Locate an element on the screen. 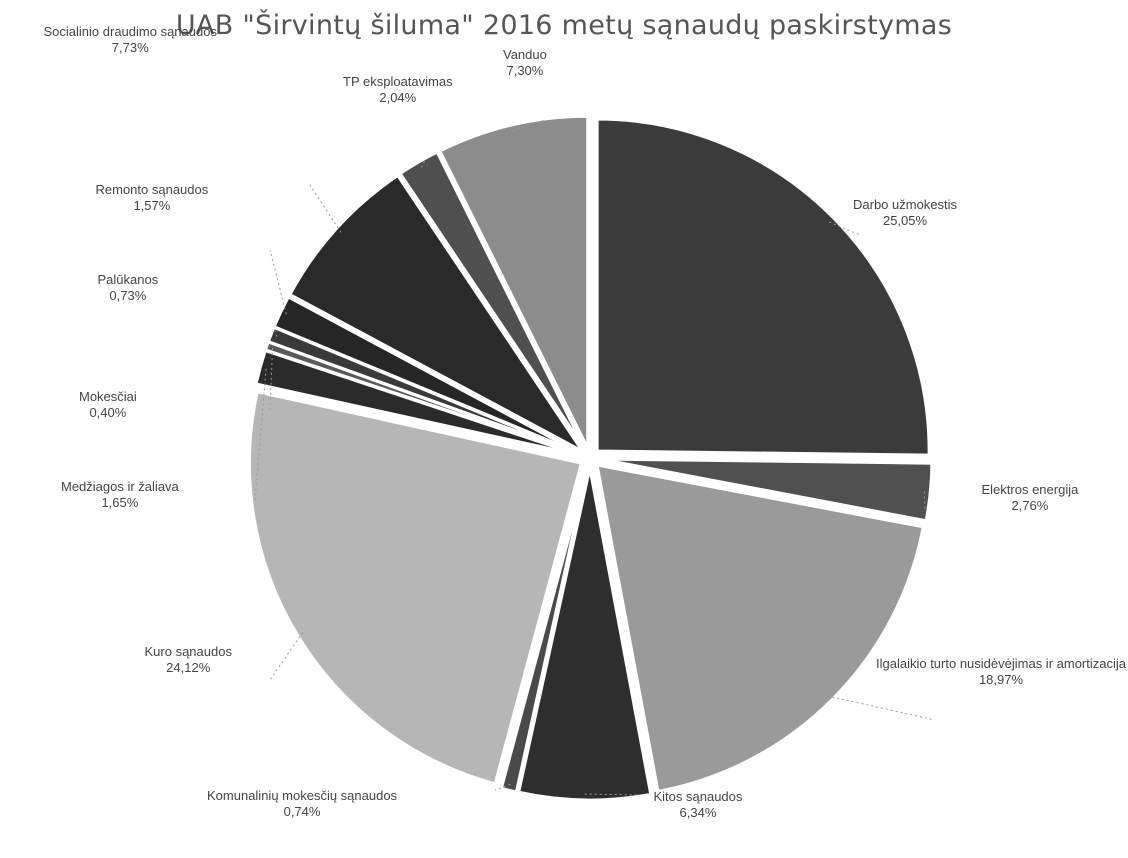 Image resolution: width=1128 pixels, height=858 pixels. slice-label-name: Darbo užmokestis is located at coordinates (905, 204).